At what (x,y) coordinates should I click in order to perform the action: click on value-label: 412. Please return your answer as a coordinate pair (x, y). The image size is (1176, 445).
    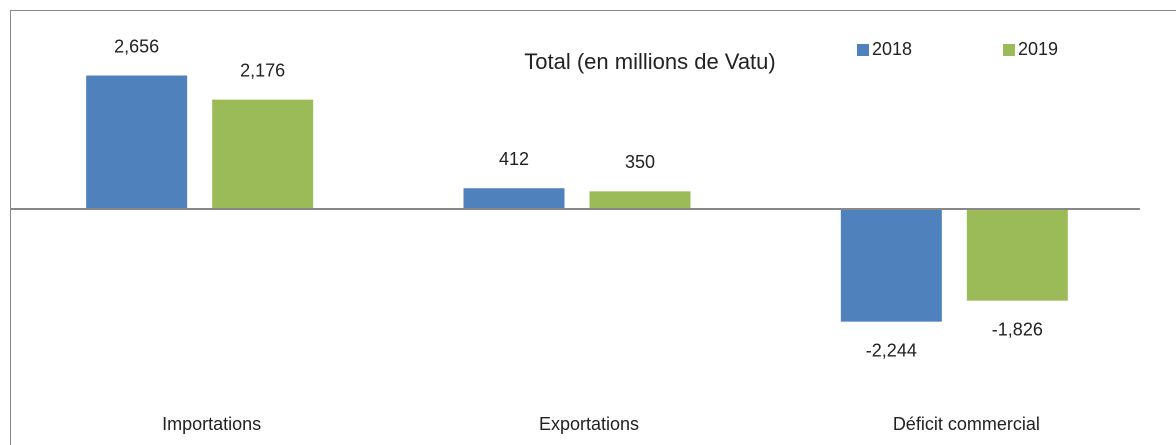
    Looking at the image, I should click on (514, 159).